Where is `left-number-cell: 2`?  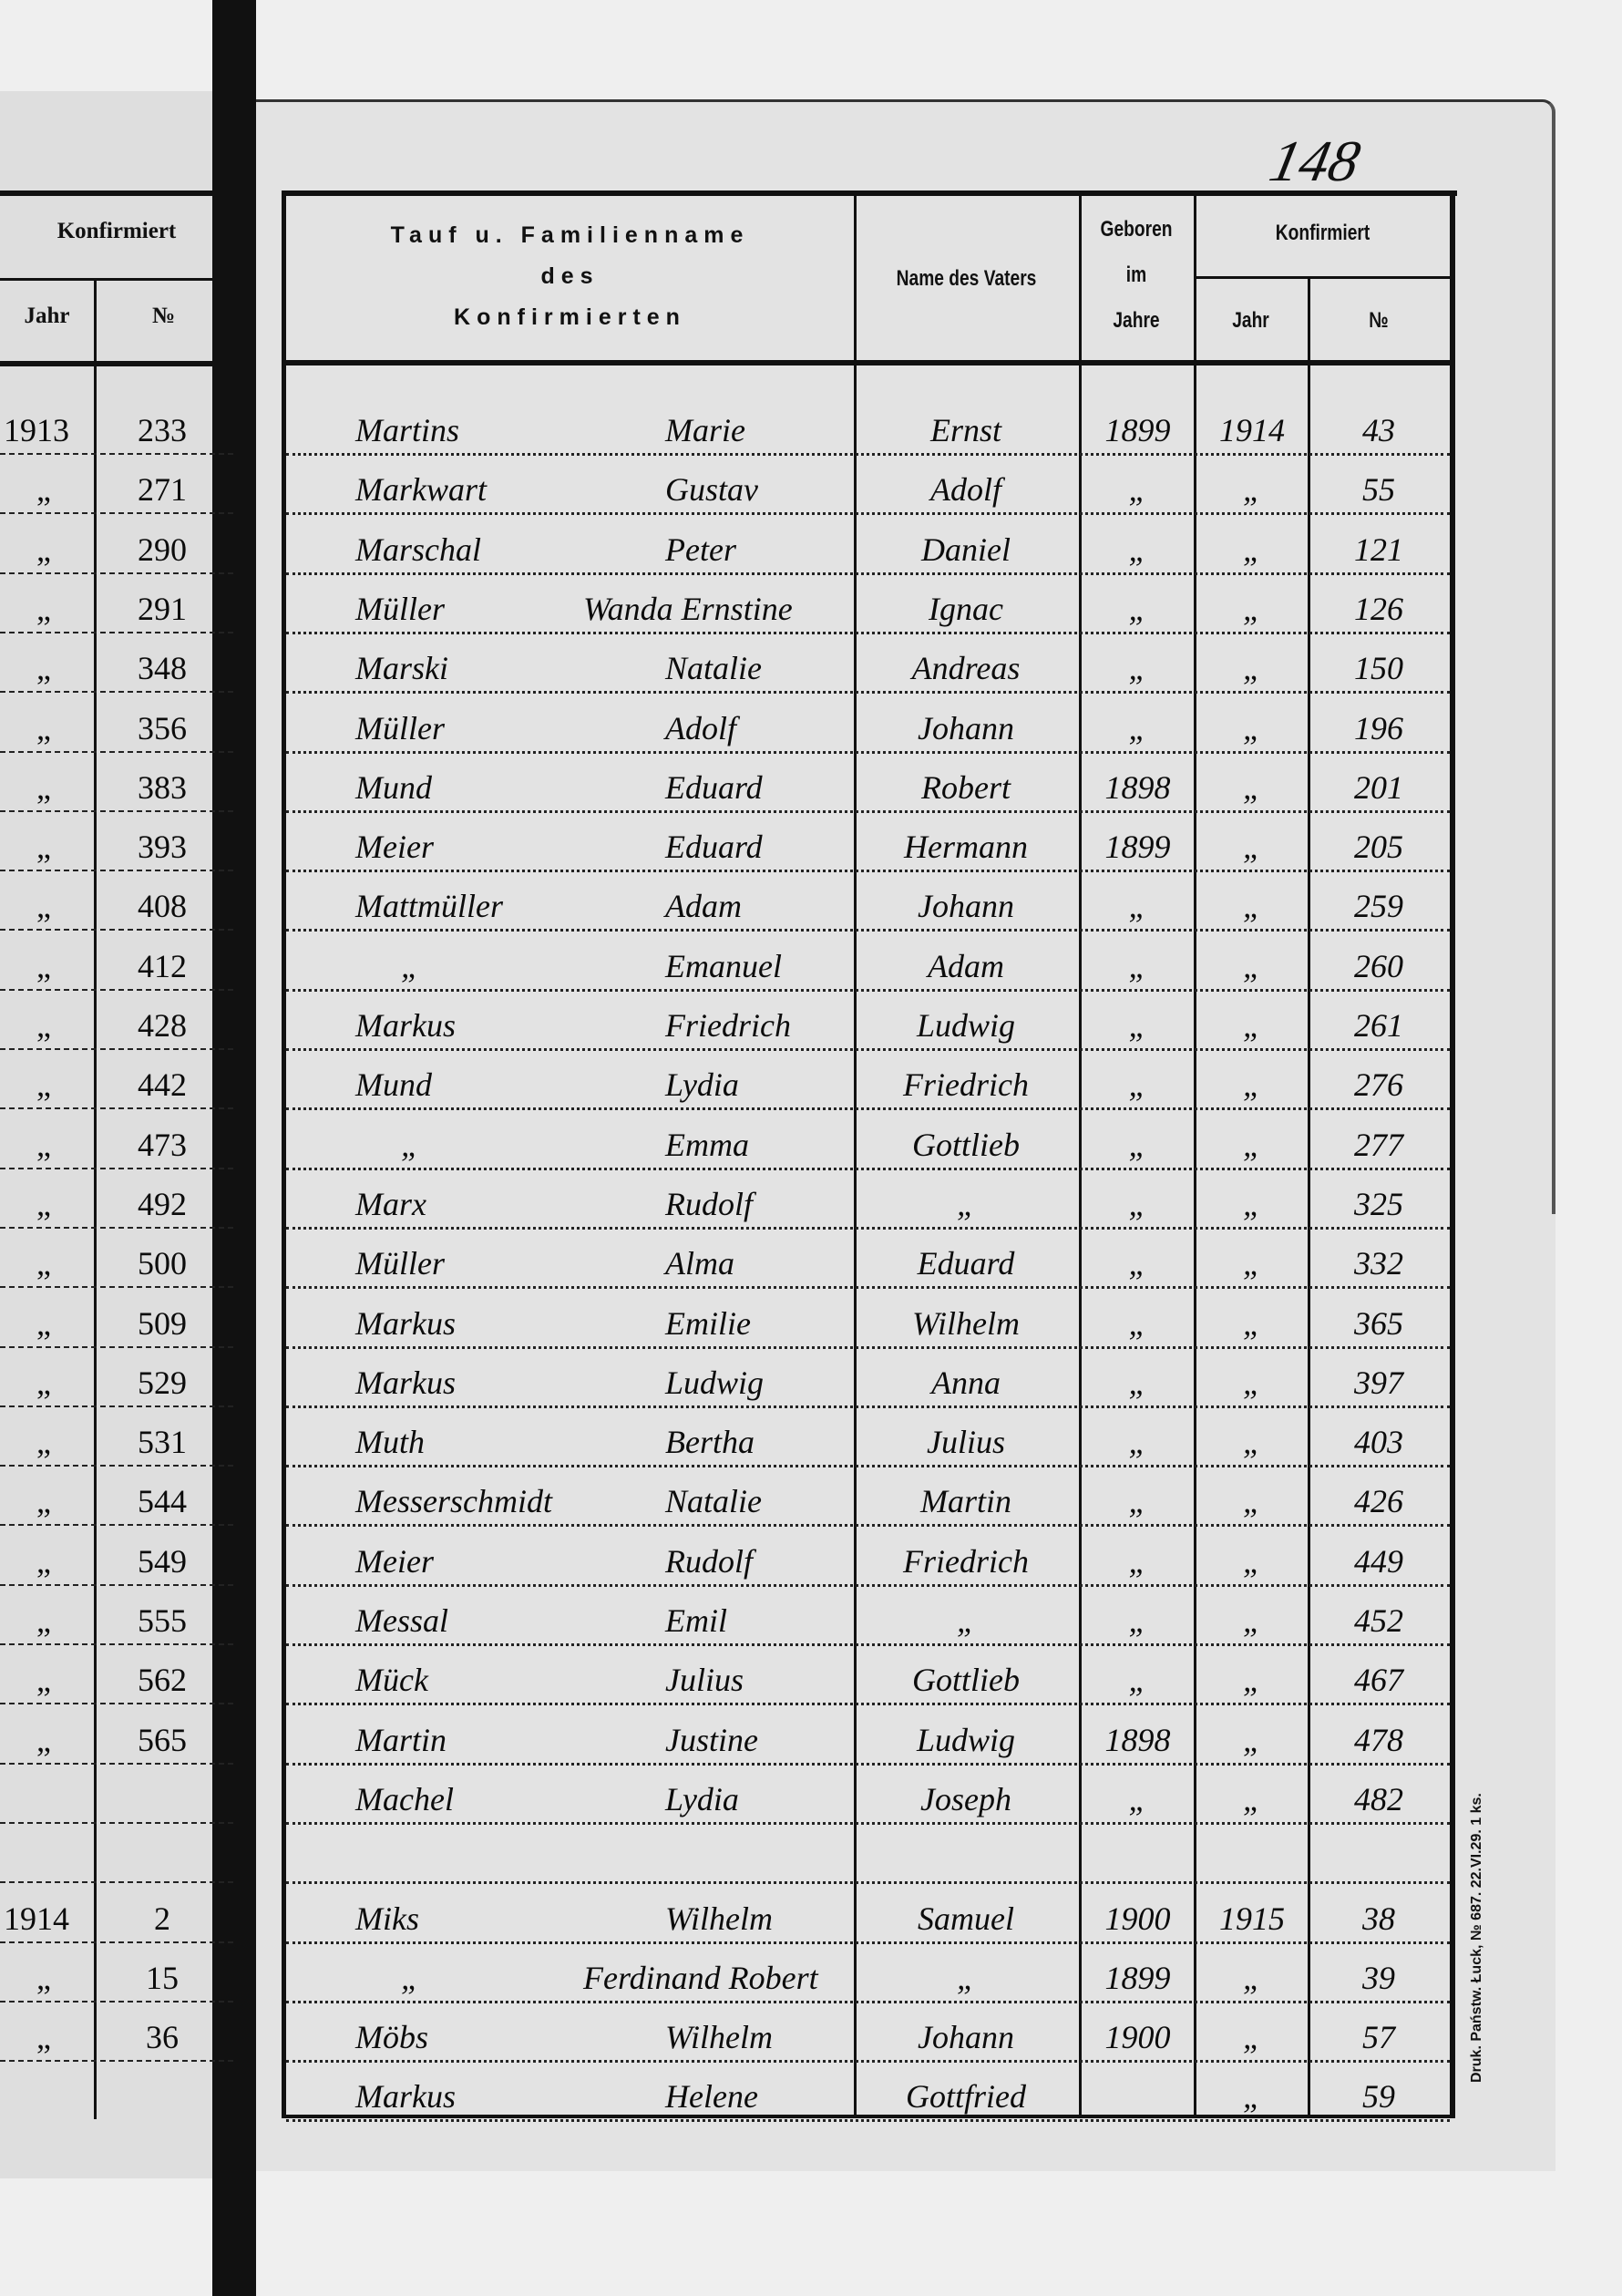 left-number-cell: 2 is located at coordinates (162, 1918).